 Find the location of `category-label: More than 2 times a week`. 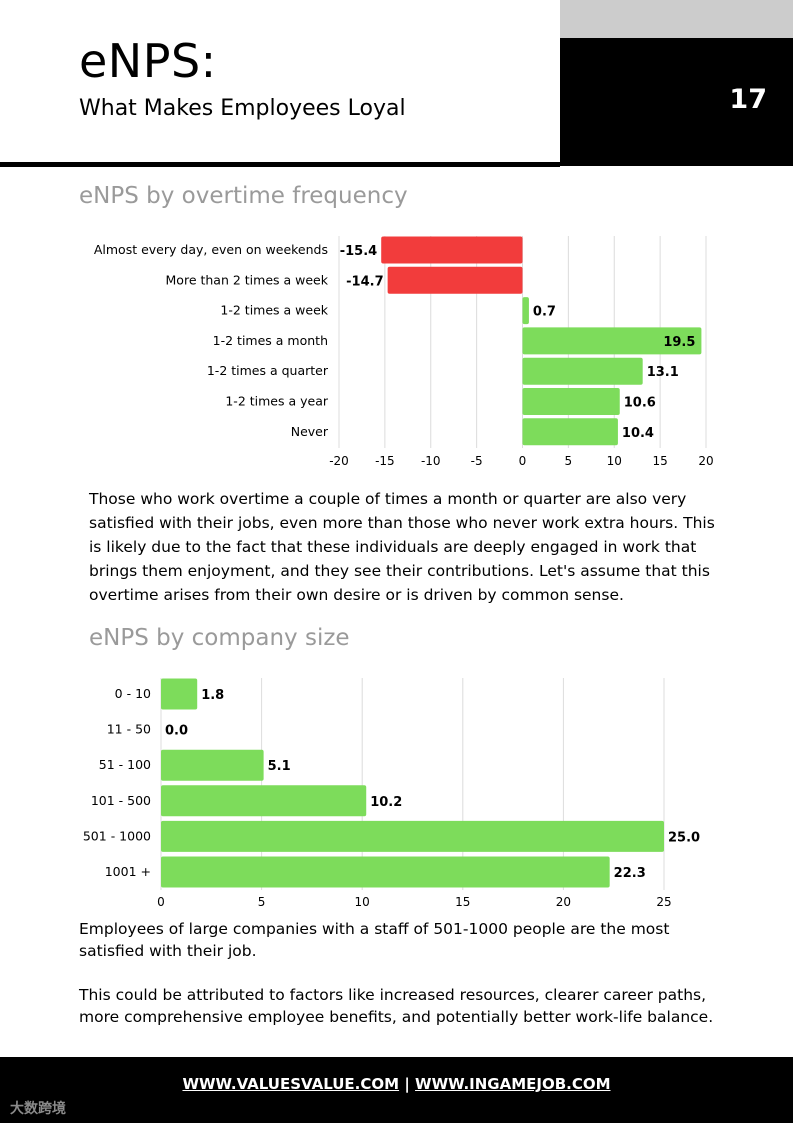

category-label: More than 2 times a week is located at coordinates (247, 279).